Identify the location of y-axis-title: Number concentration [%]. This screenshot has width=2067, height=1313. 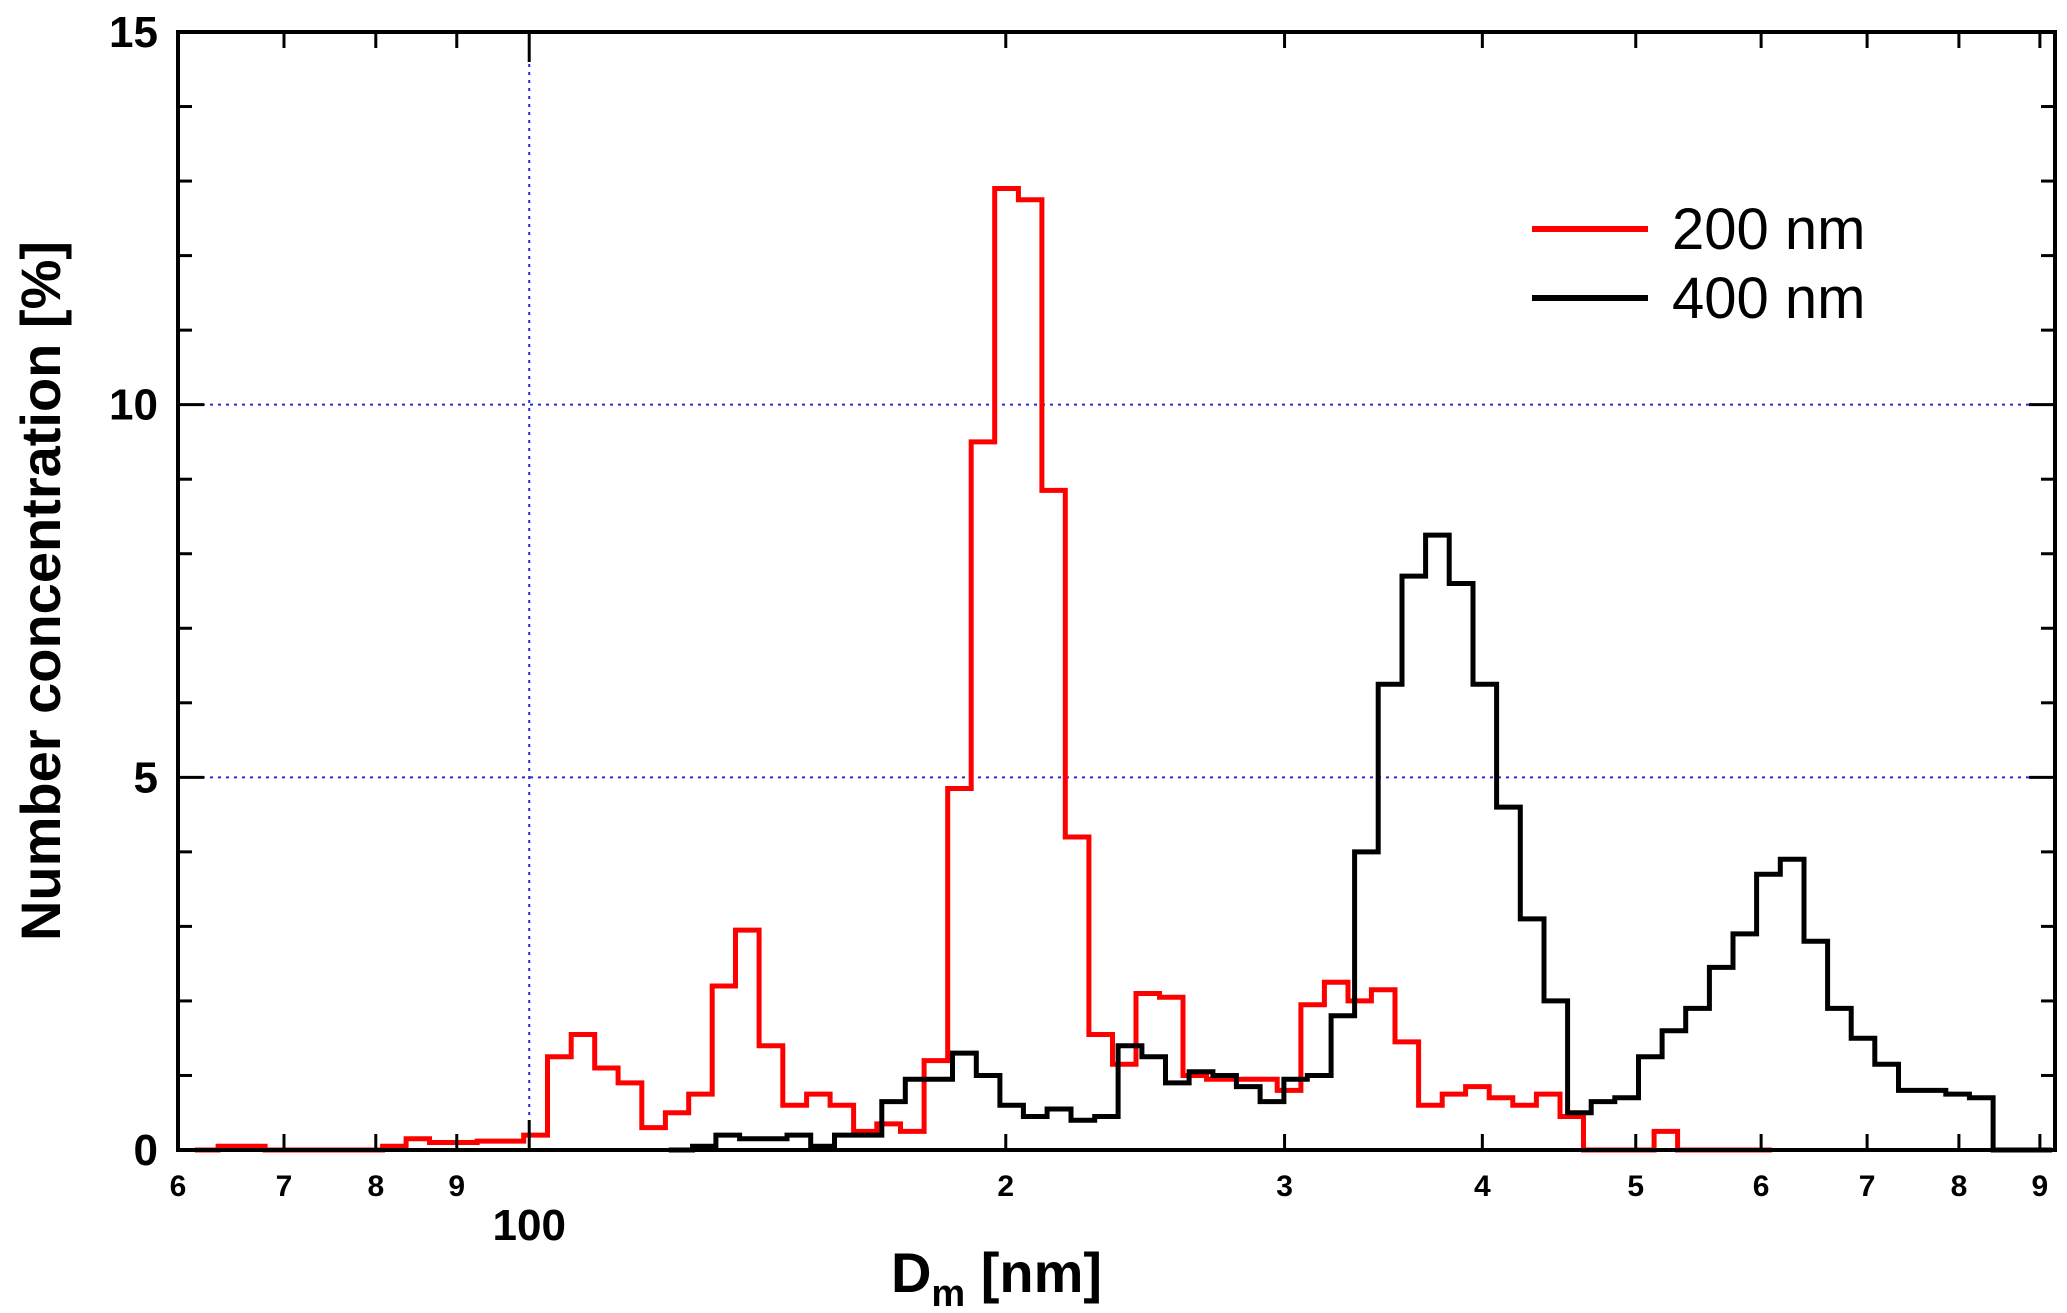
(40, 591).